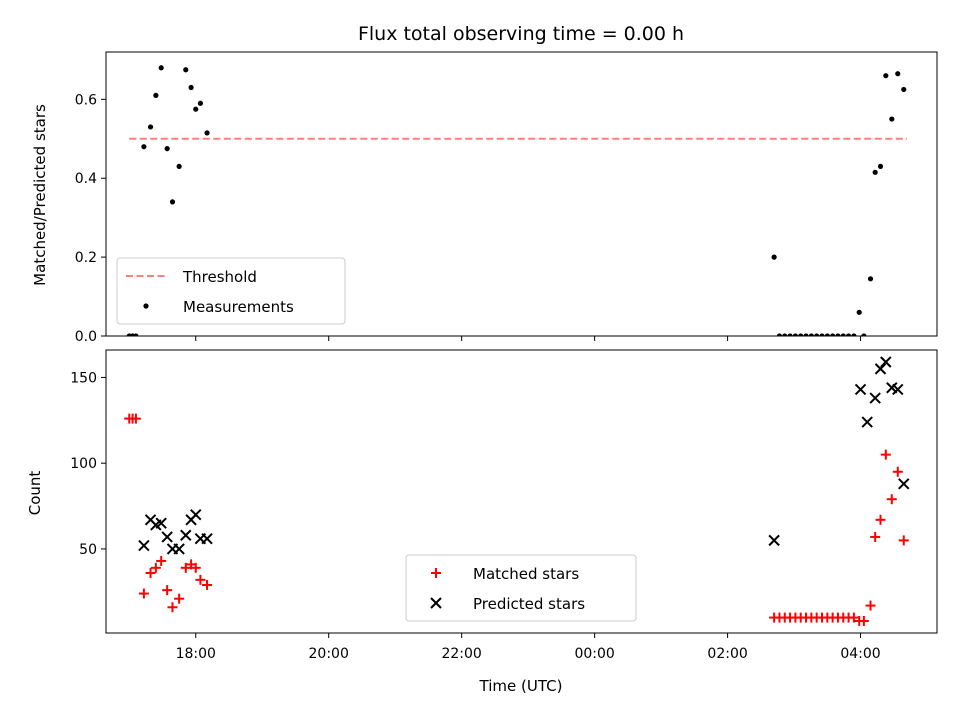 This screenshot has height=720, width=960. I want to click on bottom-y-axis-label: Count, so click(35, 493).